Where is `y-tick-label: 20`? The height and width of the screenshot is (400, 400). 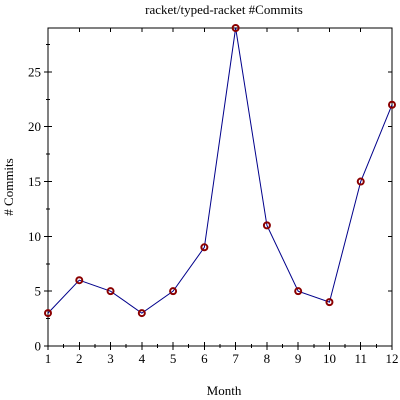
y-tick-label: 20 is located at coordinates (34, 126).